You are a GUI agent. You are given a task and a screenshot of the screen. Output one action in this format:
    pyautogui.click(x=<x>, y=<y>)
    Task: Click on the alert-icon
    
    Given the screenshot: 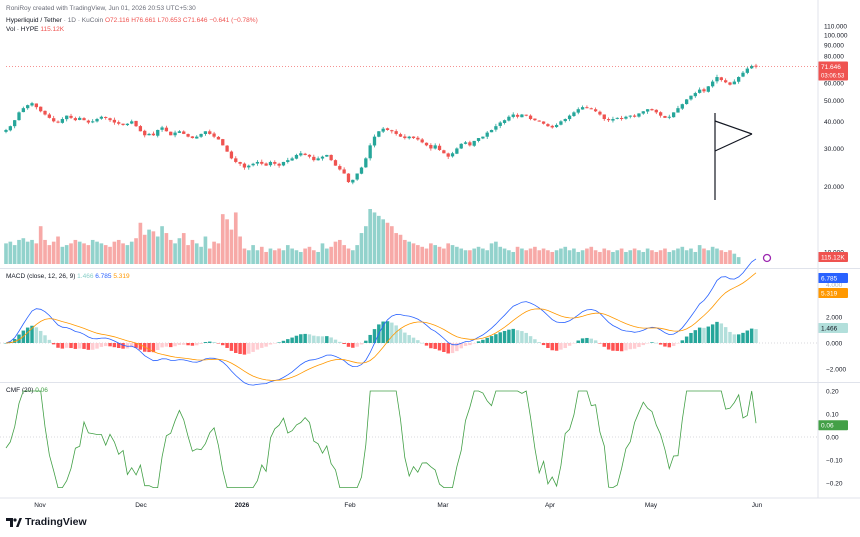 What is the action you would take?
    pyautogui.click(x=767, y=258)
    